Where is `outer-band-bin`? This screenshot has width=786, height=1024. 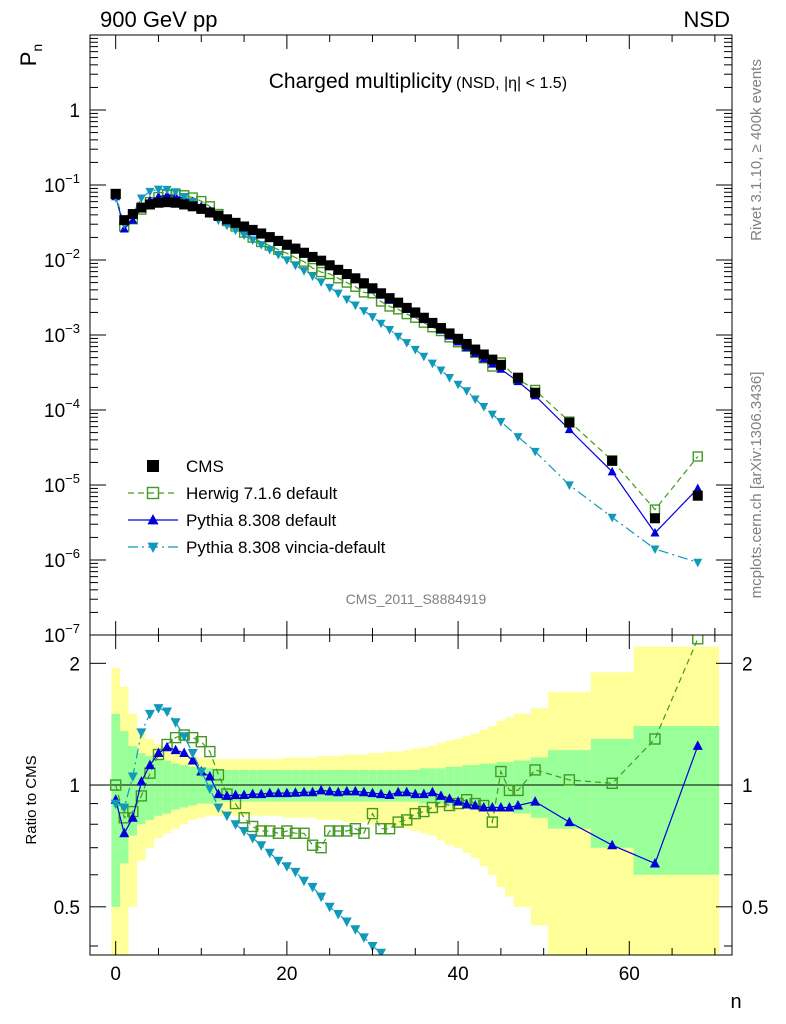
outer-band-bin is located at coordinates (569, 823).